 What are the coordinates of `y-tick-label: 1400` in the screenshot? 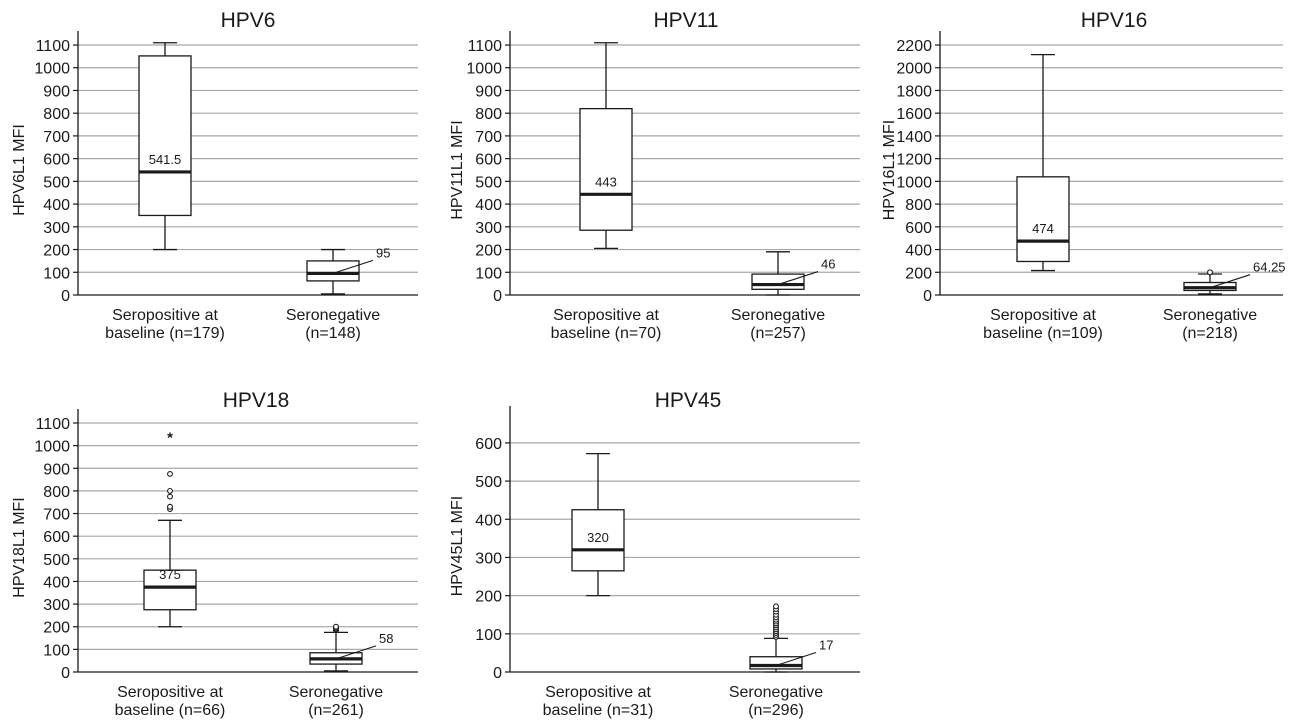 It's located at (914, 137).